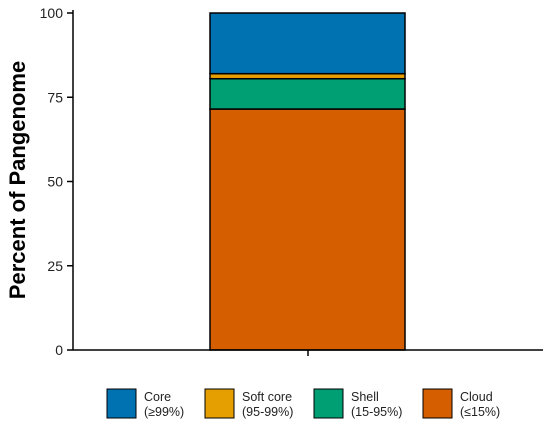  What do you see at coordinates (17, 180) in the screenshot?
I see `y-axis-label: Percent of Pangenome` at bounding box center [17, 180].